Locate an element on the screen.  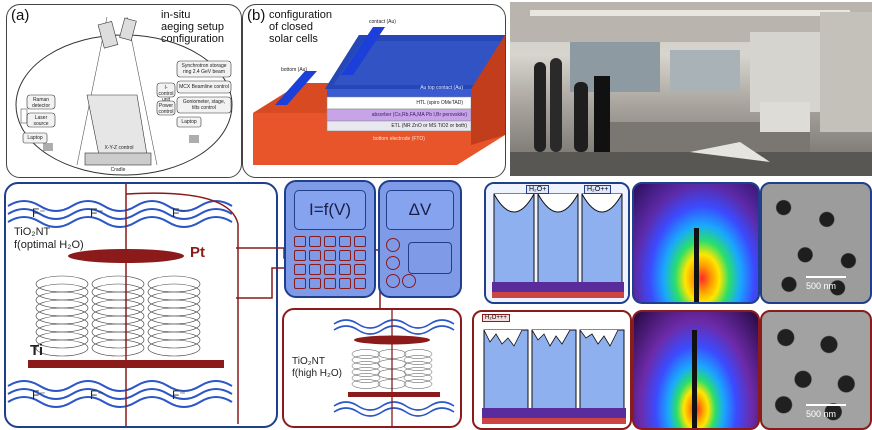
box-i-control: I-control unit is located at coordinates (166, 94).